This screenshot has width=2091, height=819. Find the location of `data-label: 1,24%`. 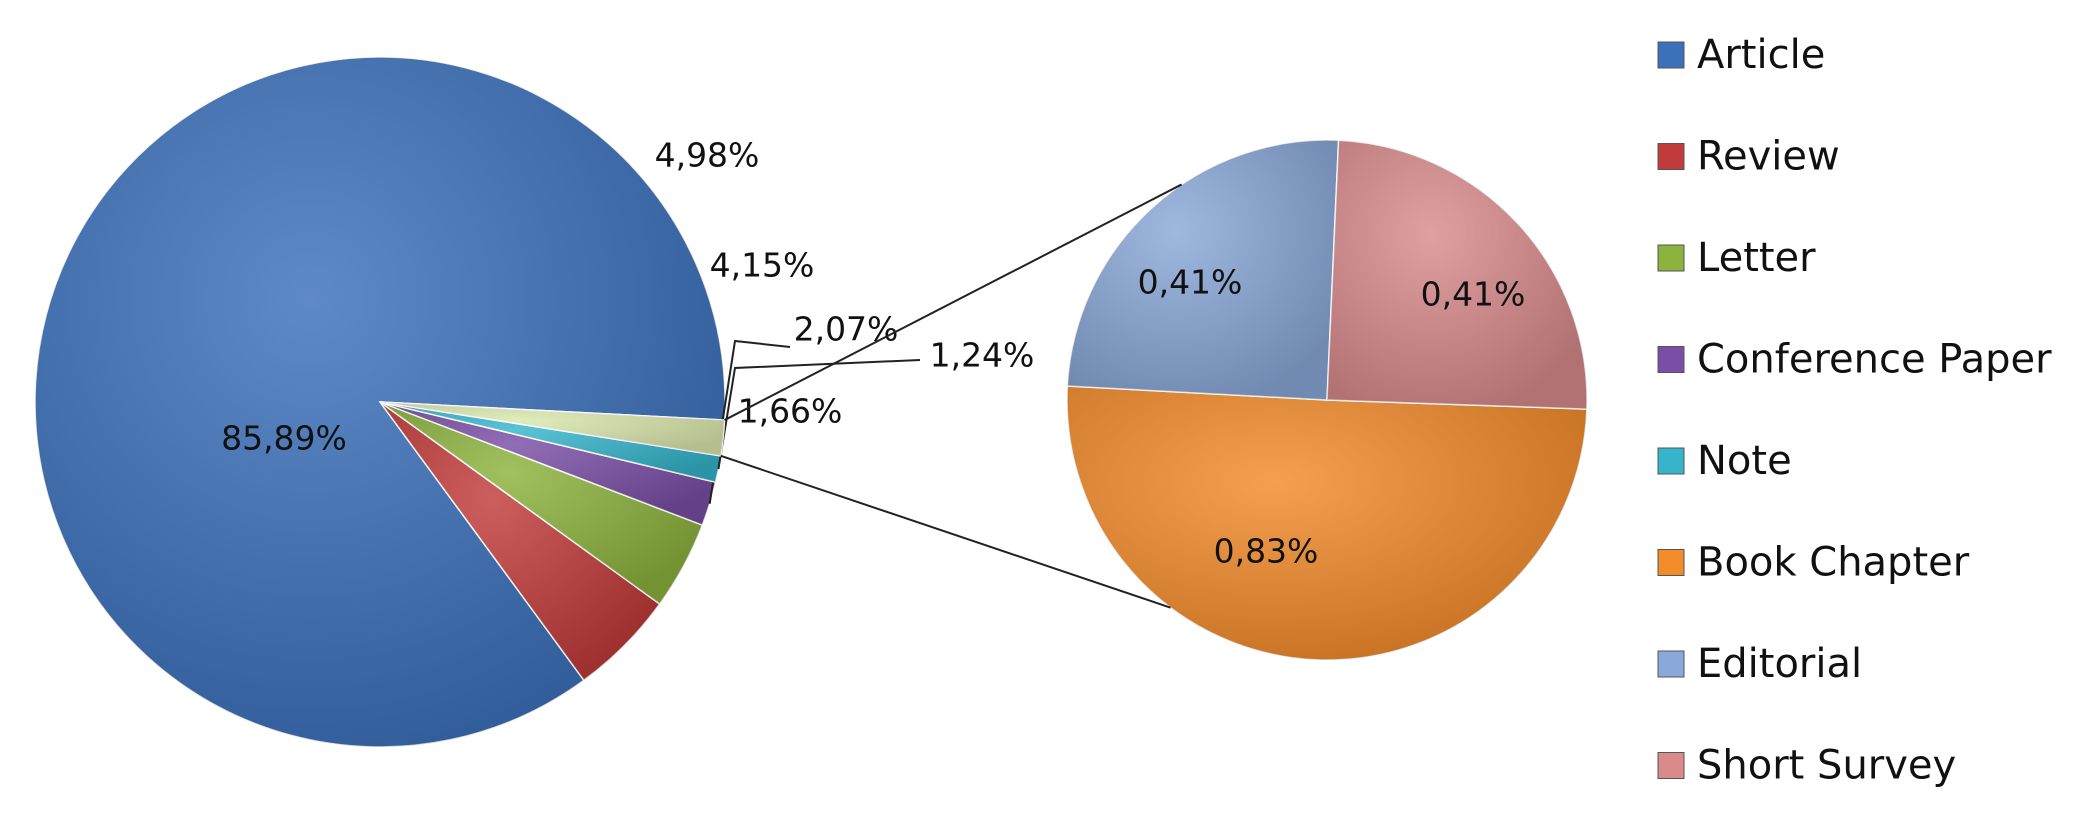

data-label: 1,24% is located at coordinates (982, 355).